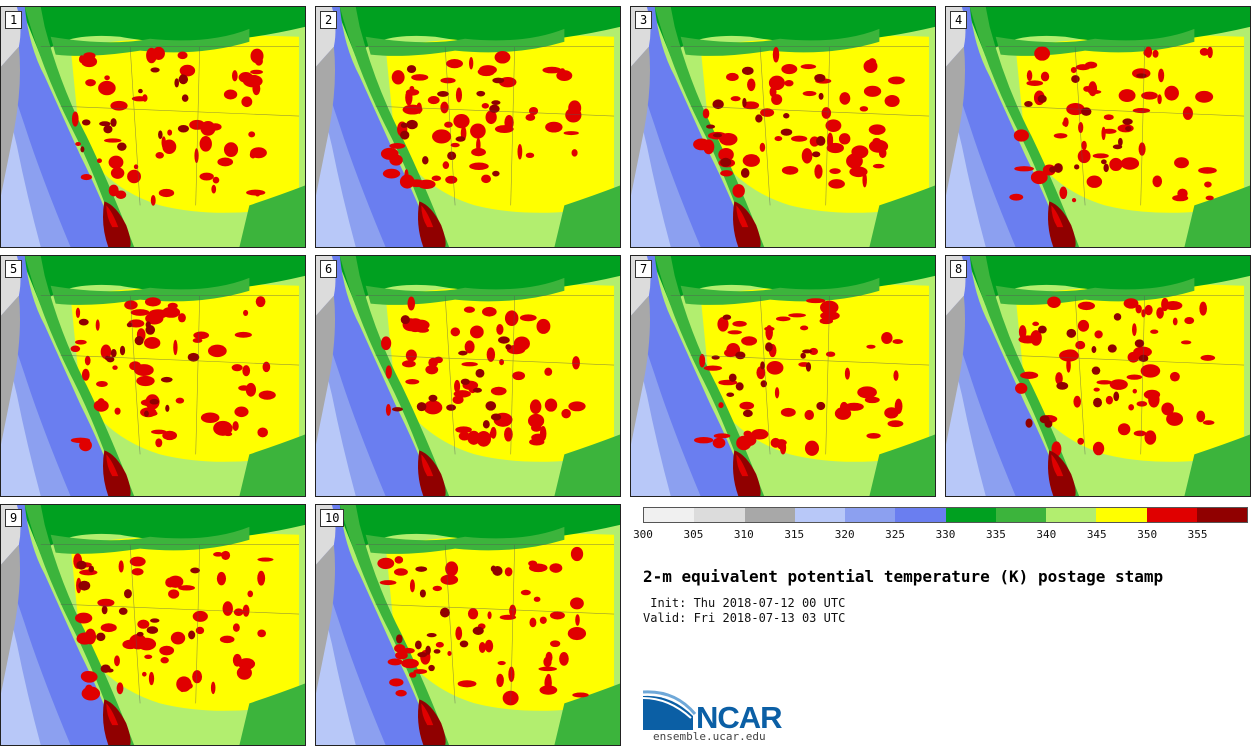 This screenshot has height=746, width=1260. What do you see at coordinates (1147, 534) in the screenshot?
I see `colorbar-tick-label: 350` at bounding box center [1147, 534].